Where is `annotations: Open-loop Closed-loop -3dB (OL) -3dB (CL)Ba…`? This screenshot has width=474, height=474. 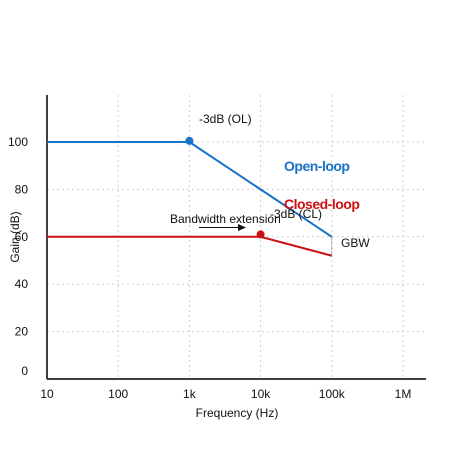 annotations: Open-loop Closed-loop -3dB (OL) -3dB (CL)Ba… is located at coordinates (270, 184).